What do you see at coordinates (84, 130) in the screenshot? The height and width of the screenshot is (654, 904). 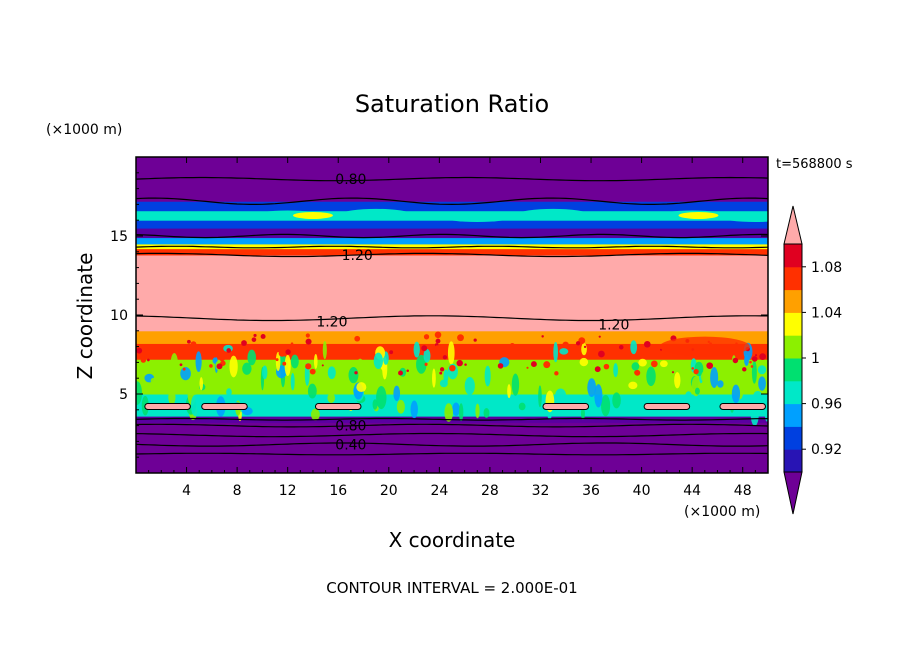 I see `z-unit-label: (×1000 m)` at bounding box center [84, 130].